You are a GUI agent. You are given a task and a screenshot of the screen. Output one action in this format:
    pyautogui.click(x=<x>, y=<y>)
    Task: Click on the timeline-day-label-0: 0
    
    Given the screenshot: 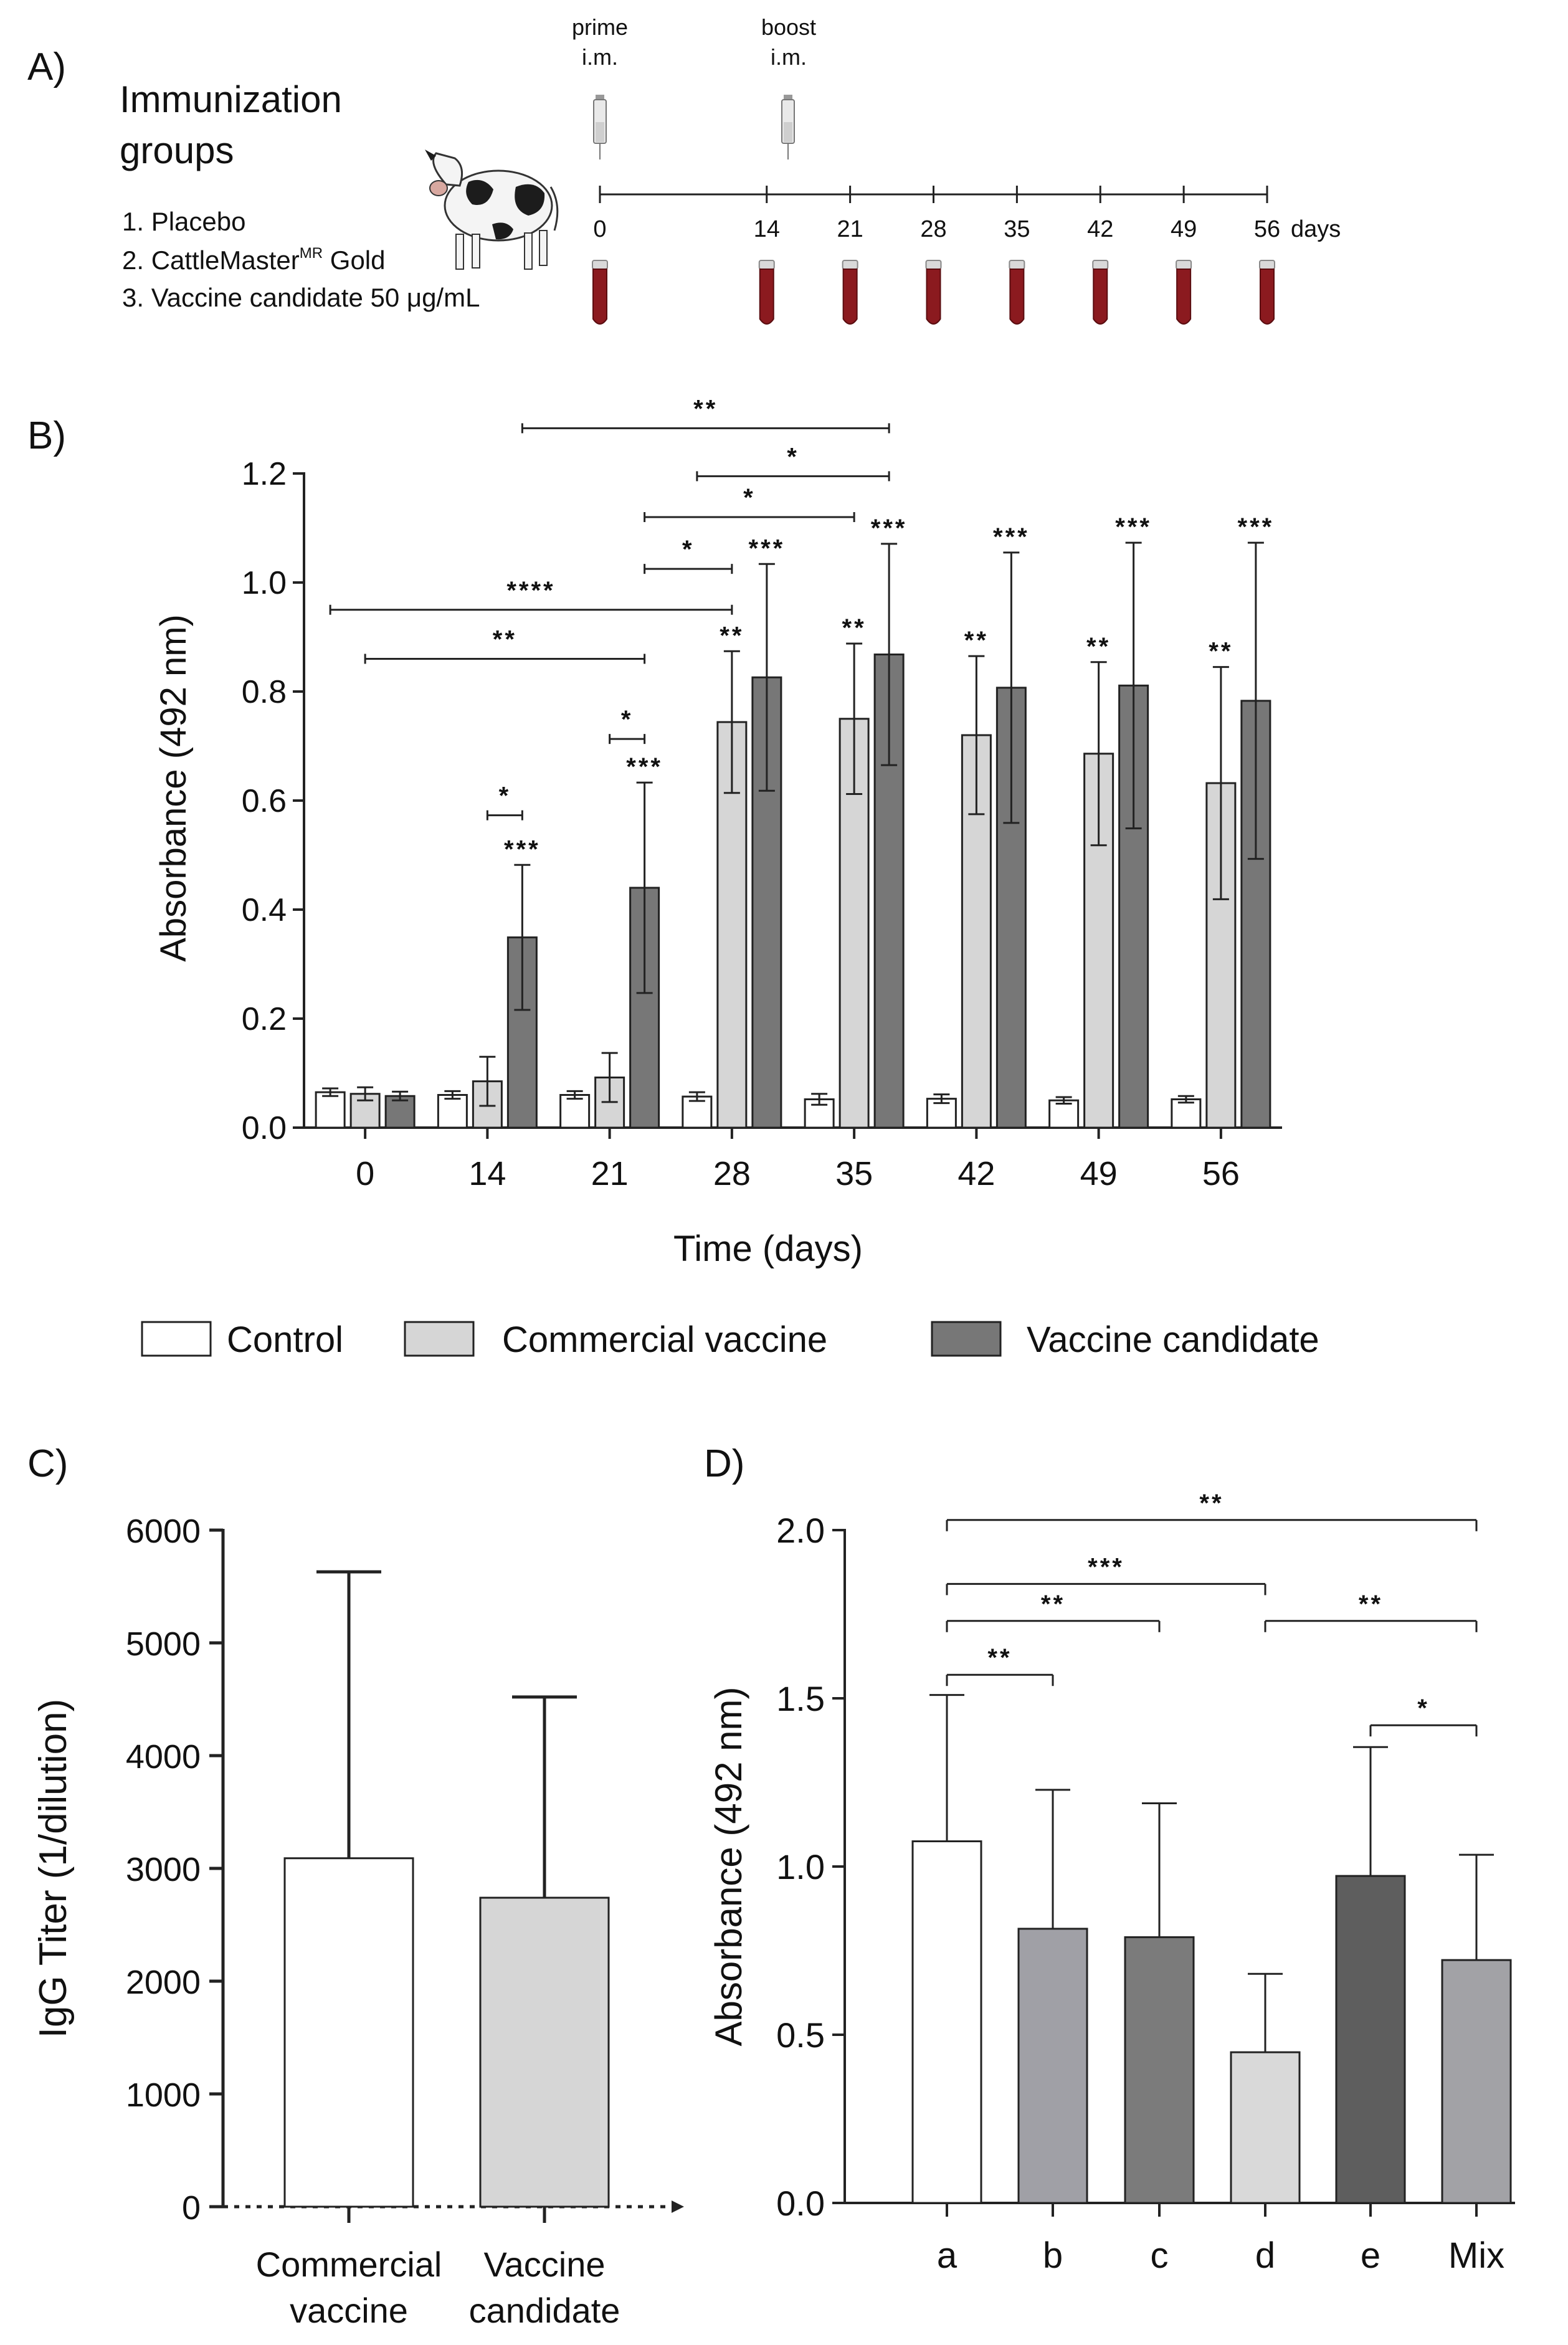 What is the action you would take?
    pyautogui.click(x=600, y=229)
    